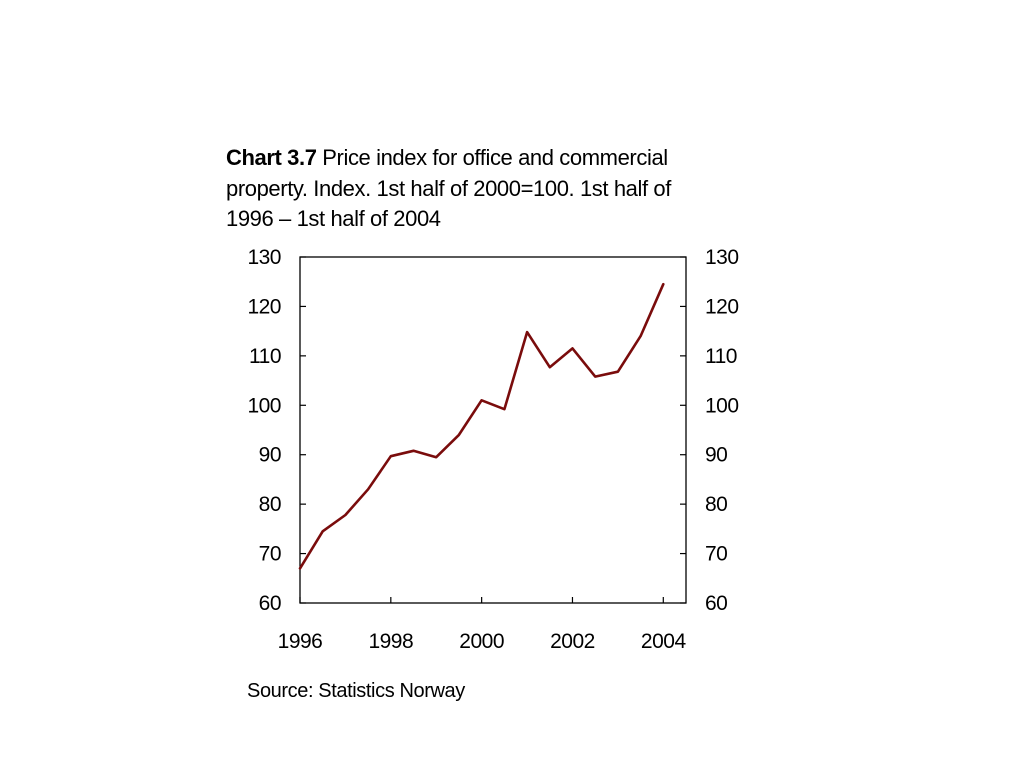  What do you see at coordinates (270, 603) in the screenshot?
I see `y-tick-label-left: 60` at bounding box center [270, 603].